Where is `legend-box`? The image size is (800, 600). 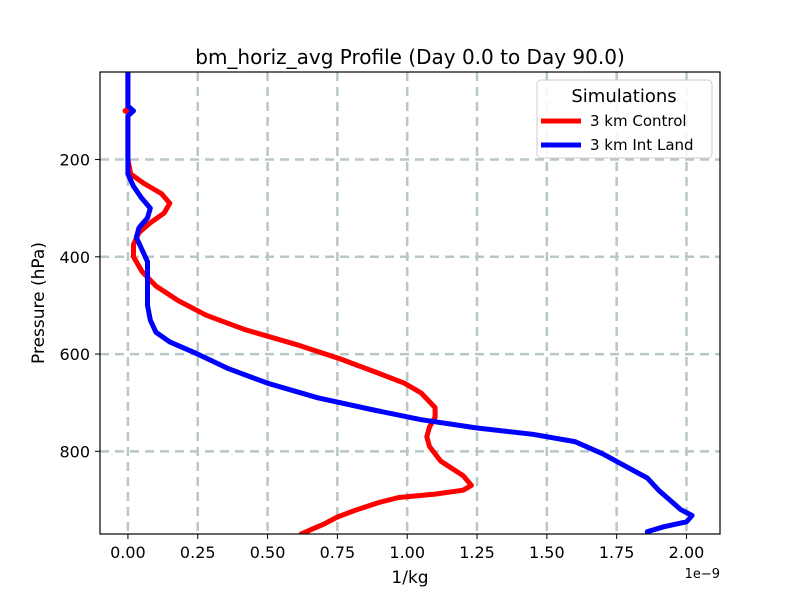 legend-box is located at coordinates (624, 119).